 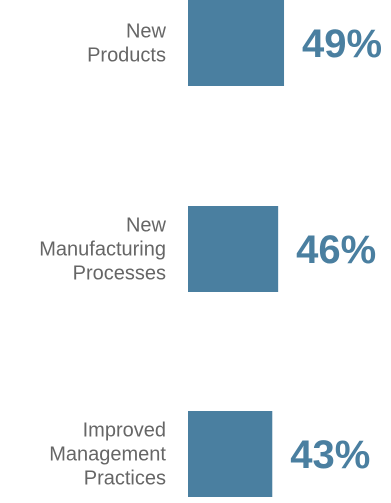 What do you see at coordinates (330, 455) in the screenshot?
I see `value-label-2: 43%` at bounding box center [330, 455].